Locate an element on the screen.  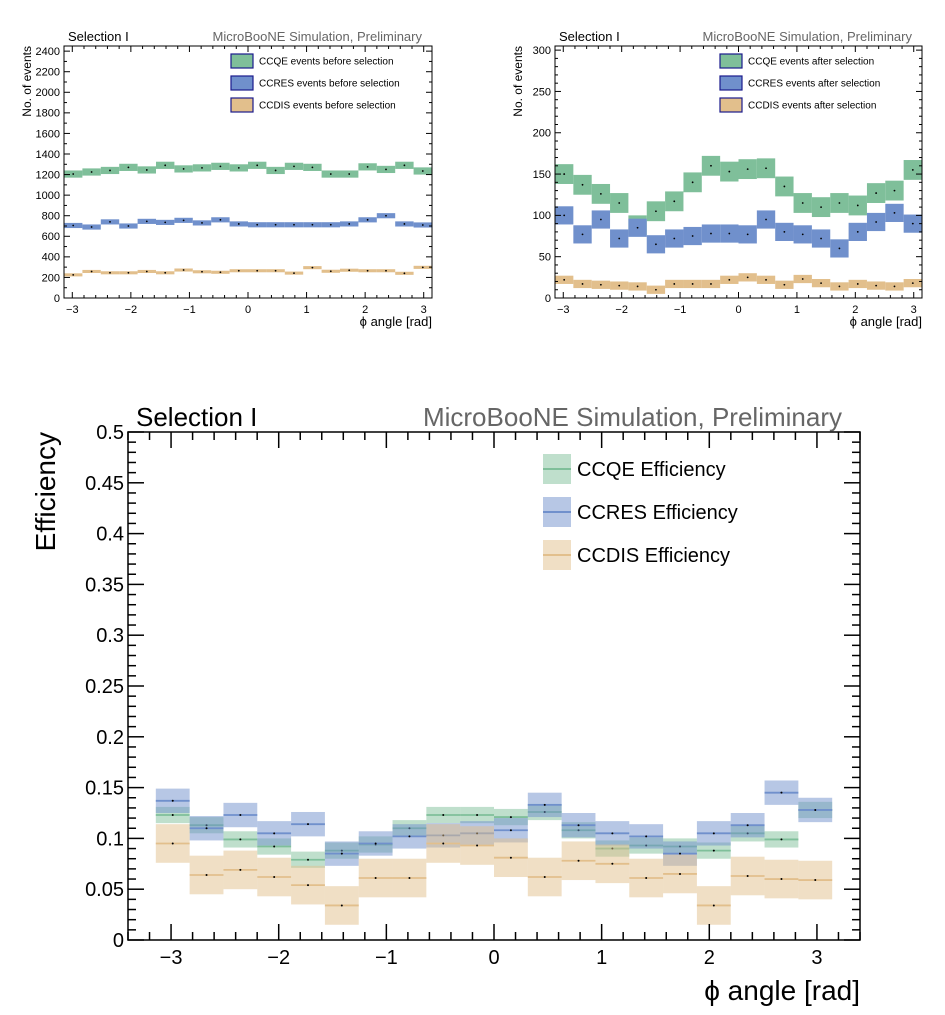
series-ccres-events-after-selection is located at coordinates (738, 230).